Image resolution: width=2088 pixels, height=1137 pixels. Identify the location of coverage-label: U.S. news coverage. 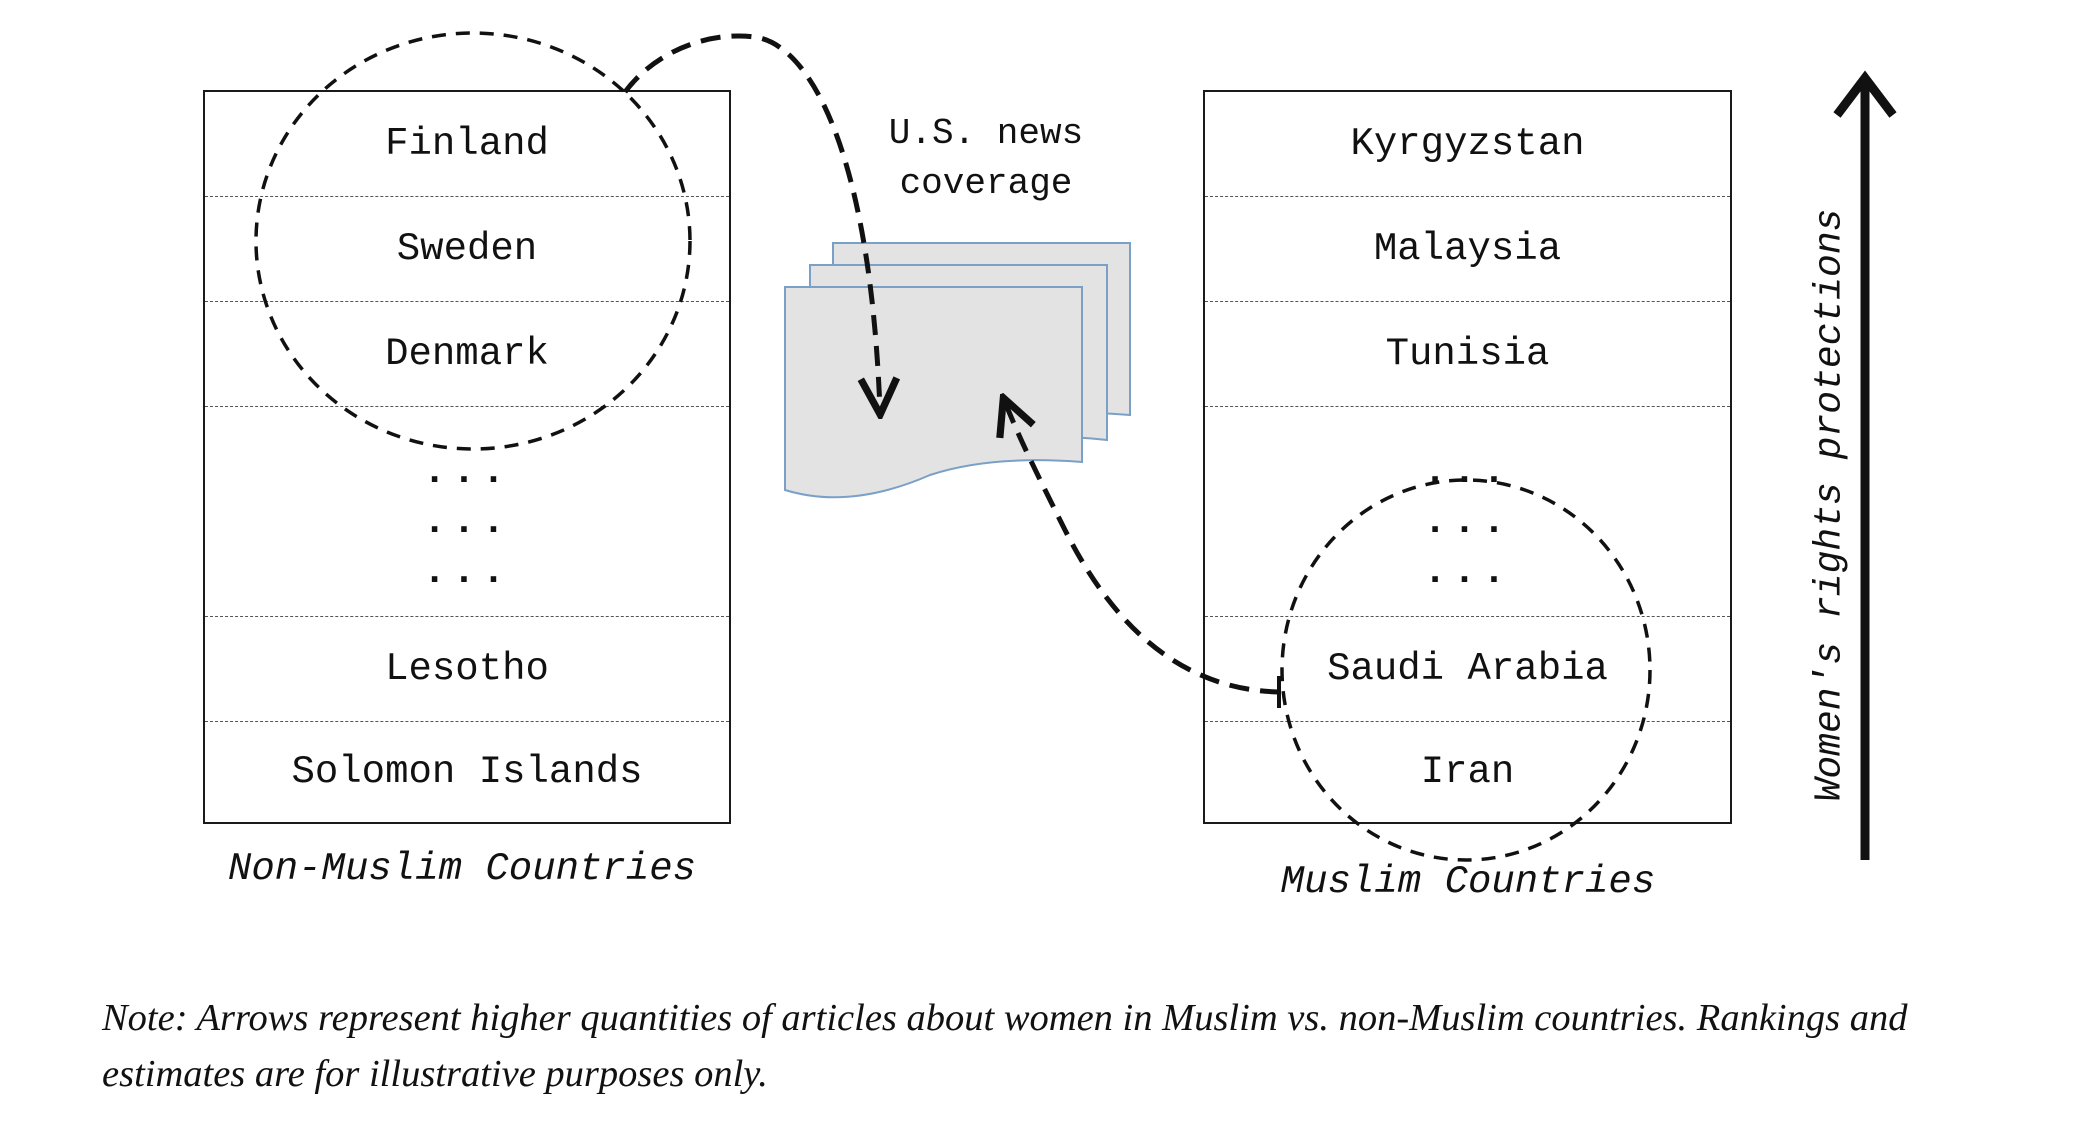
(986, 159).